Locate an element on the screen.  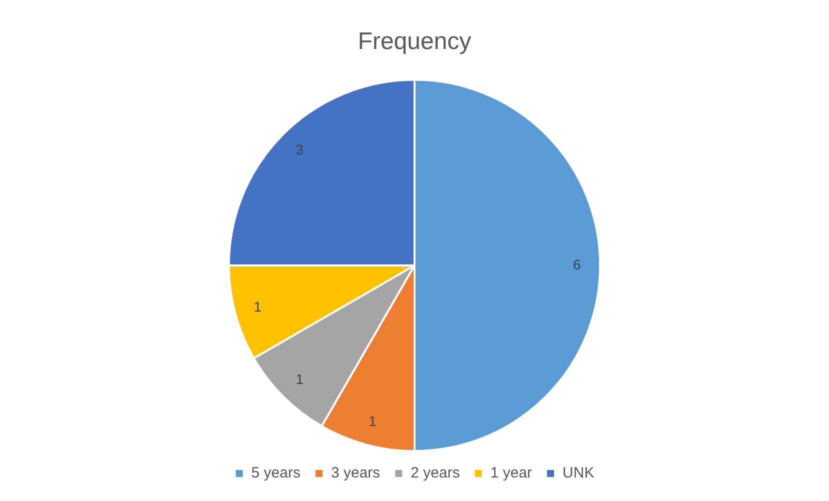
data-label: 3 is located at coordinates (300, 149).